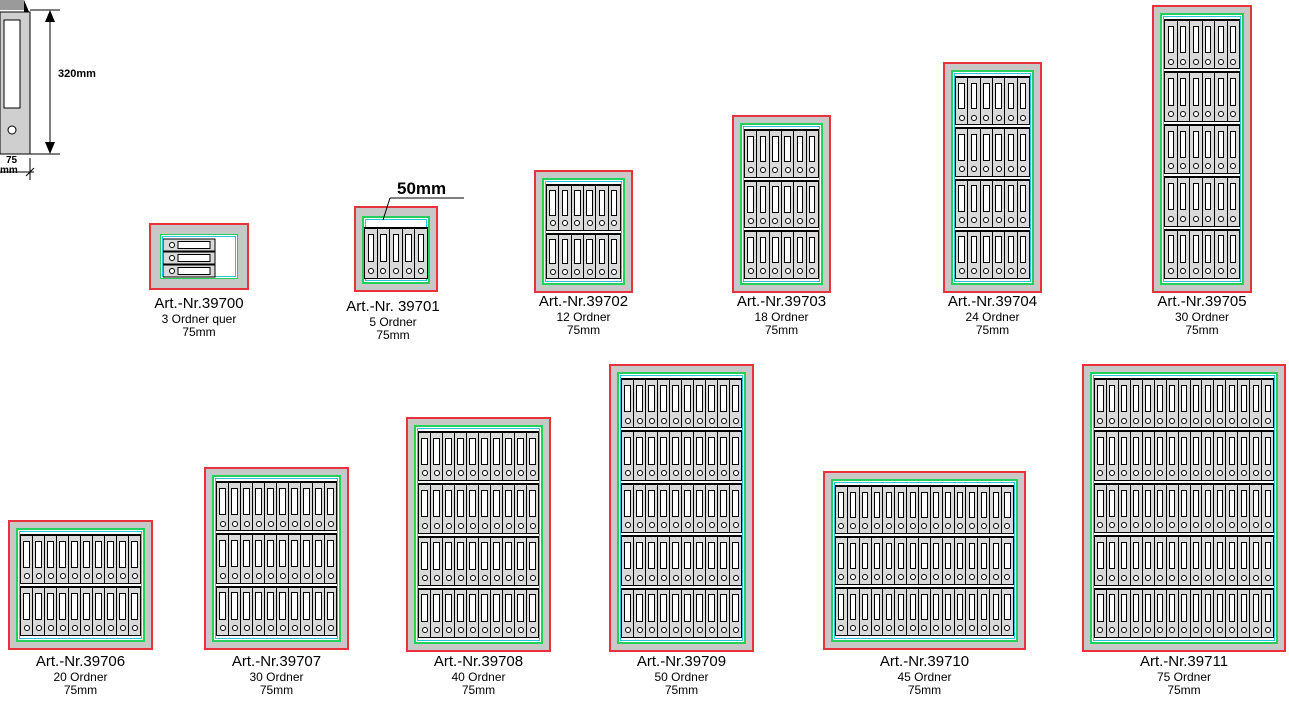  What do you see at coordinates (782, 315) in the screenshot?
I see `cabinet-label-39703: Art.-Nr.39703 18 Ordner 75mm` at bounding box center [782, 315].